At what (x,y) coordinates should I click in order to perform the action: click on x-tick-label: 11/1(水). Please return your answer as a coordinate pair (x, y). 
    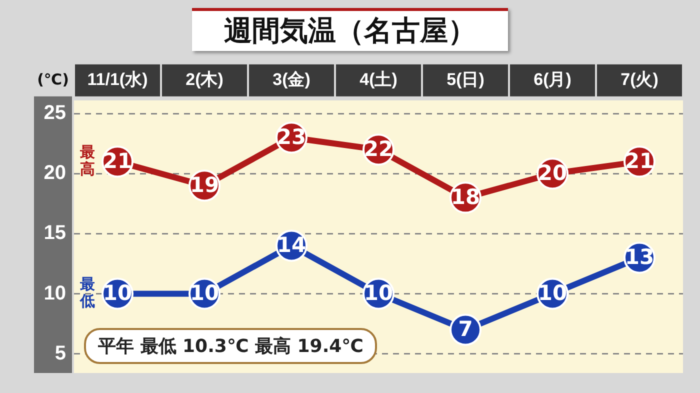
    Looking at the image, I should click on (117, 79).